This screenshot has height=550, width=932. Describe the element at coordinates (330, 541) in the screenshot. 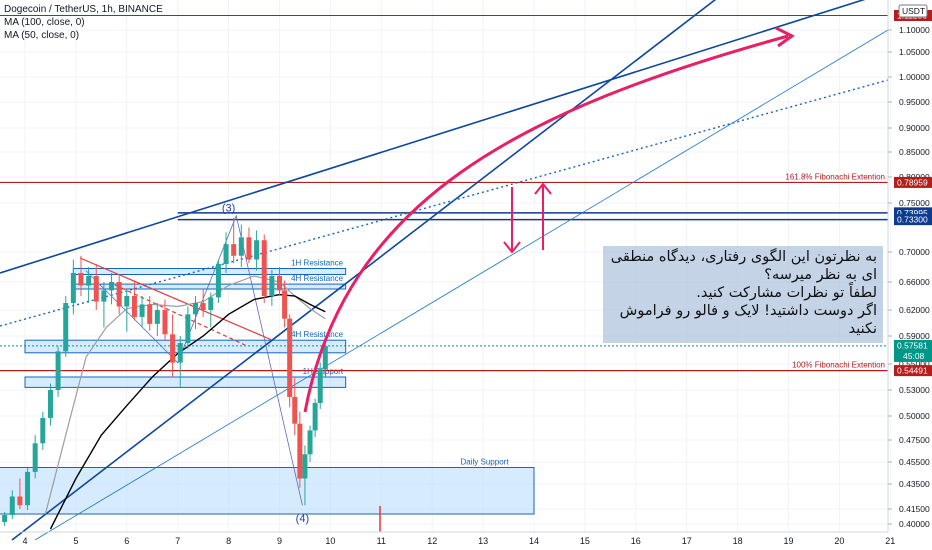

I see `x-tick-label: 10` at that location.